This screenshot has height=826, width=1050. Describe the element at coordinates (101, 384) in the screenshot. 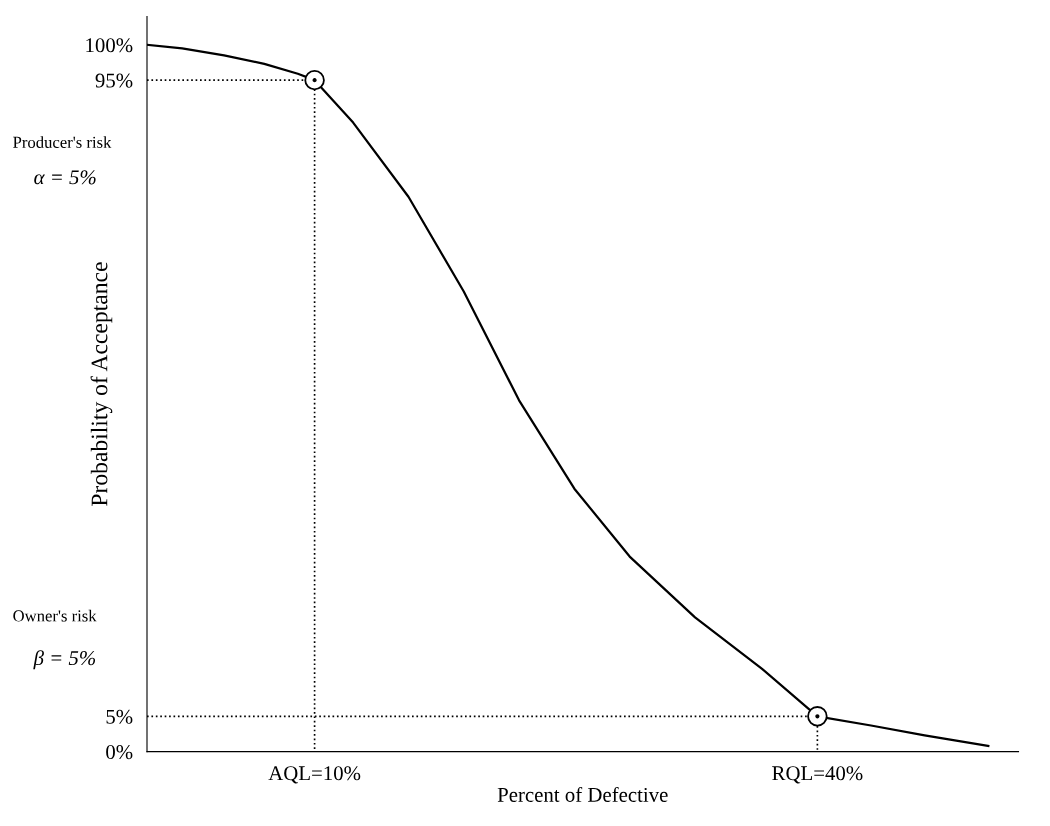

I see `y-axis-title: Probability of Acceptance` at that location.